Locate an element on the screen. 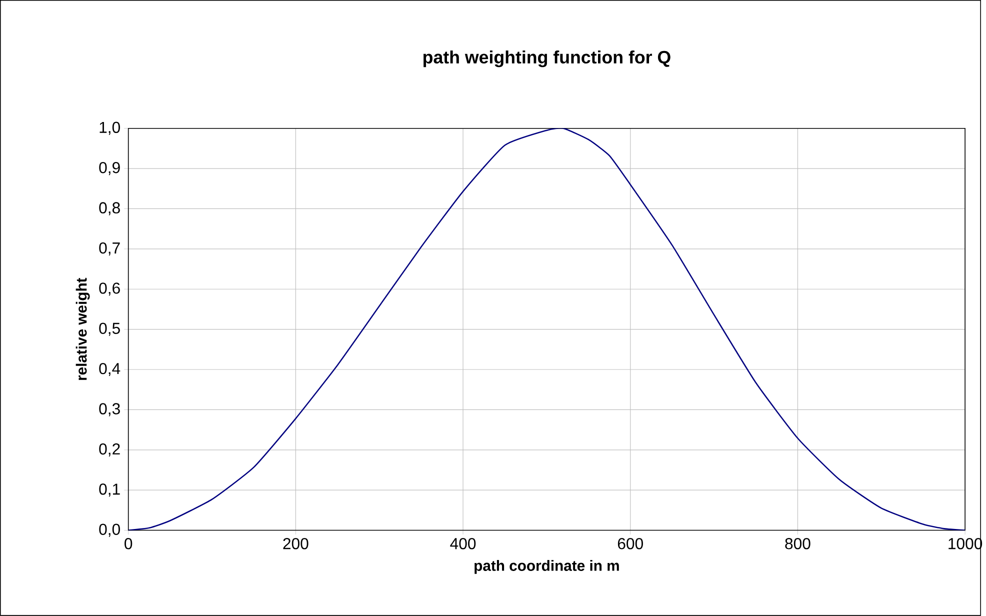 The image size is (986, 616). y-tick-label: 0,2 is located at coordinates (109, 450).